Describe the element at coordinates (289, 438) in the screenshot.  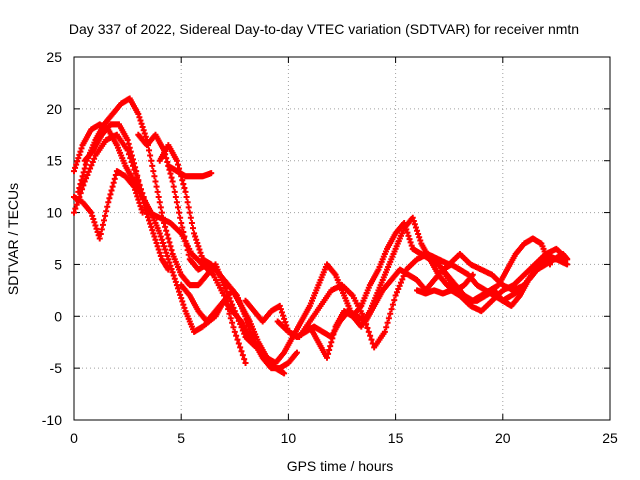
I see `x-tick-label: 10` at that location.